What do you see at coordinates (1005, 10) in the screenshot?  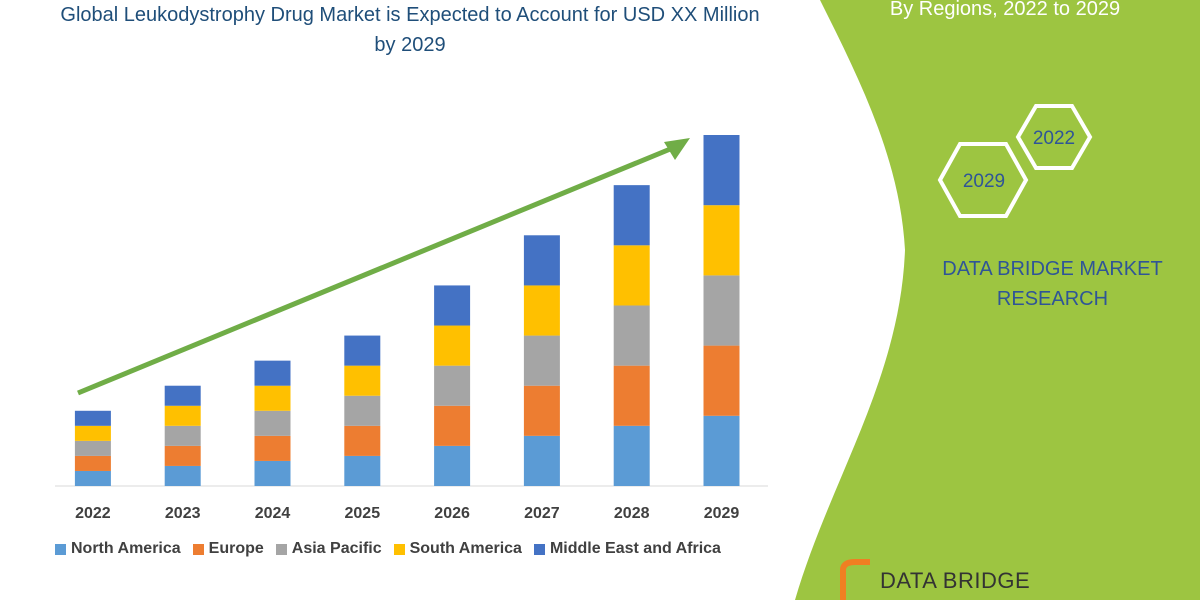 I see `chart-subtitle: By Regions, 2022 to 2029` at bounding box center [1005, 10].